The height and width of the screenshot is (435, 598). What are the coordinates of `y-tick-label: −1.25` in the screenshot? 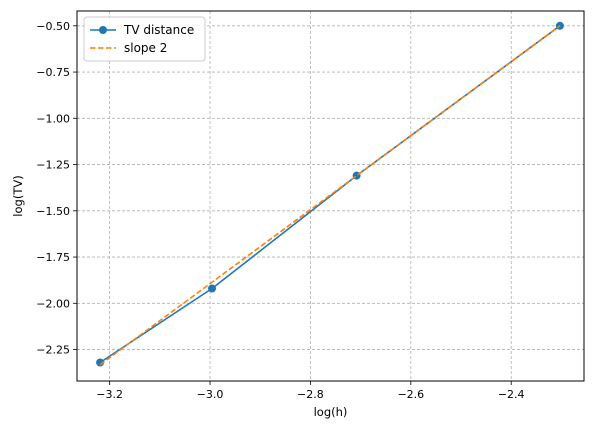 It's located at (53, 165).